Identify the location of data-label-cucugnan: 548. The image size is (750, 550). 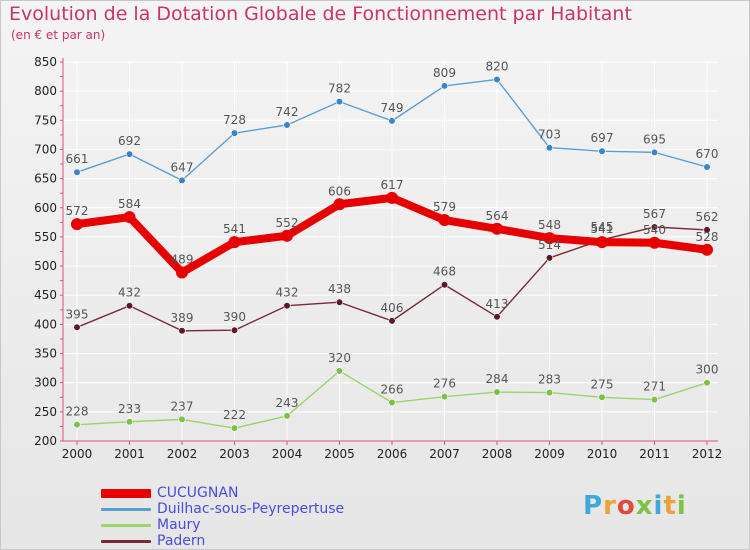
(549, 225).